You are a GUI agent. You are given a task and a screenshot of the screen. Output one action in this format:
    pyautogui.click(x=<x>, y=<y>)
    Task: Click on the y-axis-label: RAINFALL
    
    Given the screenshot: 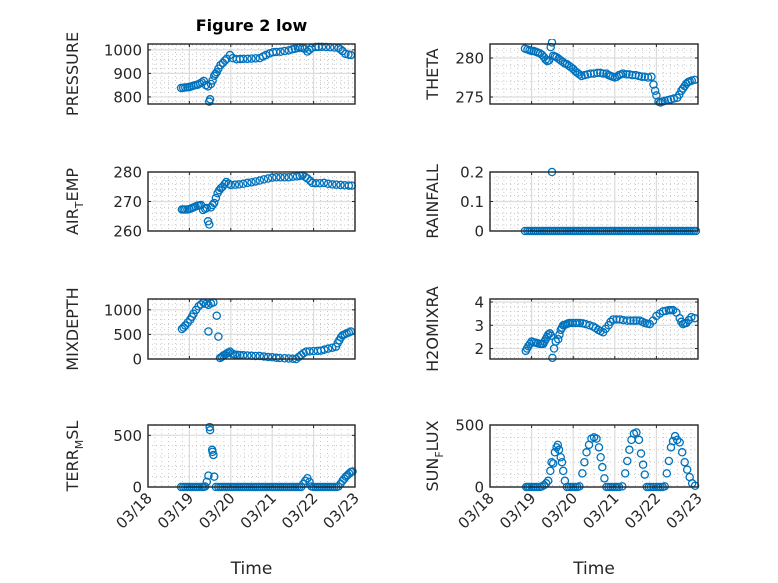 What is the action you would take?
    pyautogui.click(x=432, y=201)
    